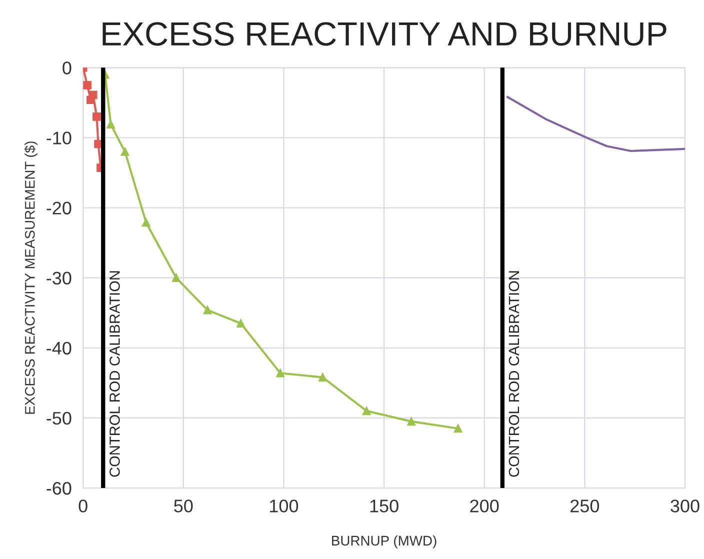  What do you see at coordinates (685, 506) in the screenshot?
I see `x-tick-label: 300` at bounding box center [685, 506].